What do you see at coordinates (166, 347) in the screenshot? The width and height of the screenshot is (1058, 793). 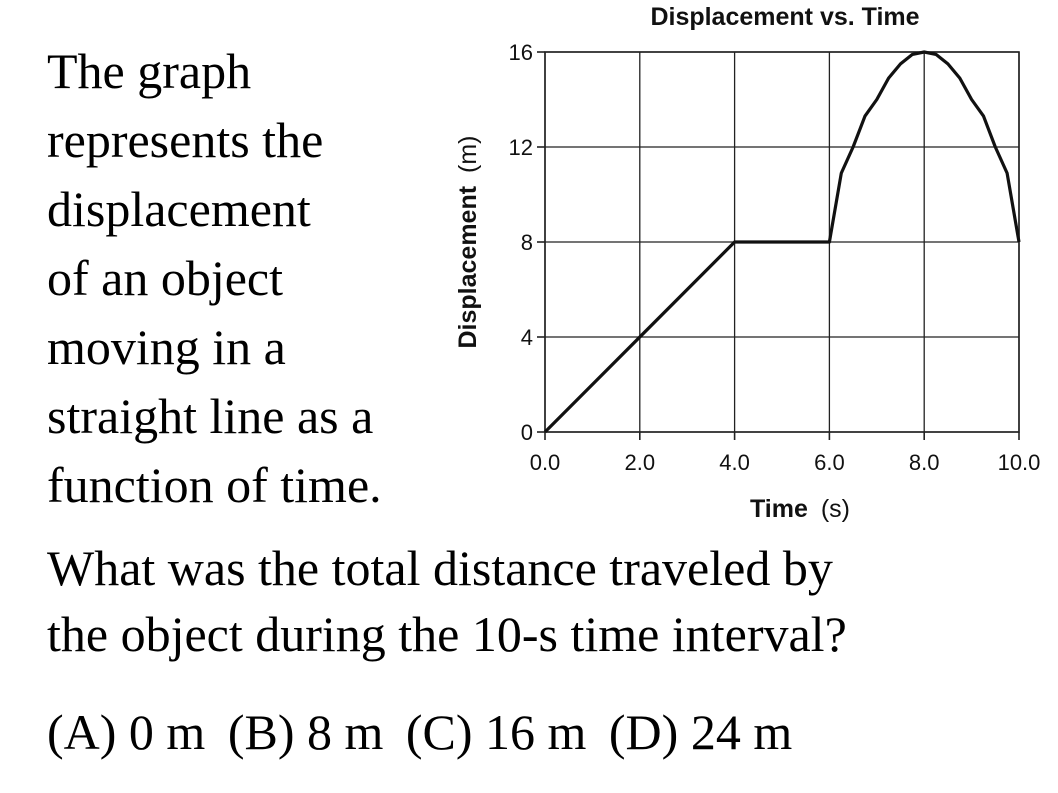 I see `intro-line: moving in a` at bounding box center [166, 347].